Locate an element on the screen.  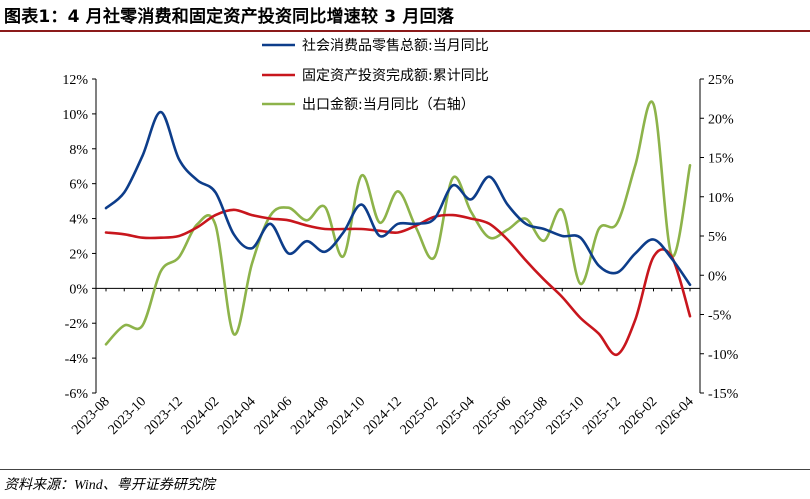
right-tick-label: 10% is located at coordinates (721, 198).